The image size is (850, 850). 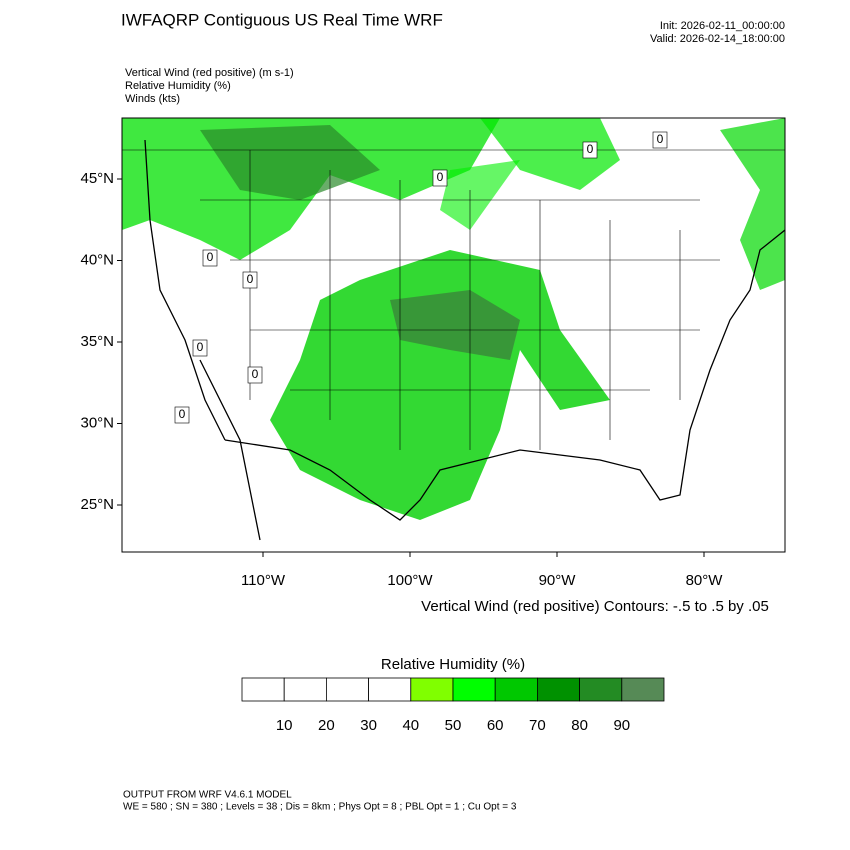 What do you see at coordinates (326, 725) in the screenshot?
I see `colorbar-label: 20` at bounding box center [326, 725].